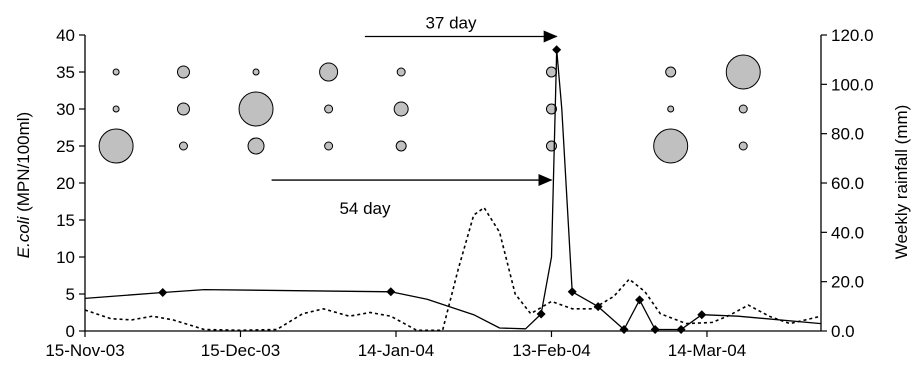  What do you see at coordinates (70, 294) in the screenshot?
I see `y-left-tick-label: 5` at bounding box center [70, 294].